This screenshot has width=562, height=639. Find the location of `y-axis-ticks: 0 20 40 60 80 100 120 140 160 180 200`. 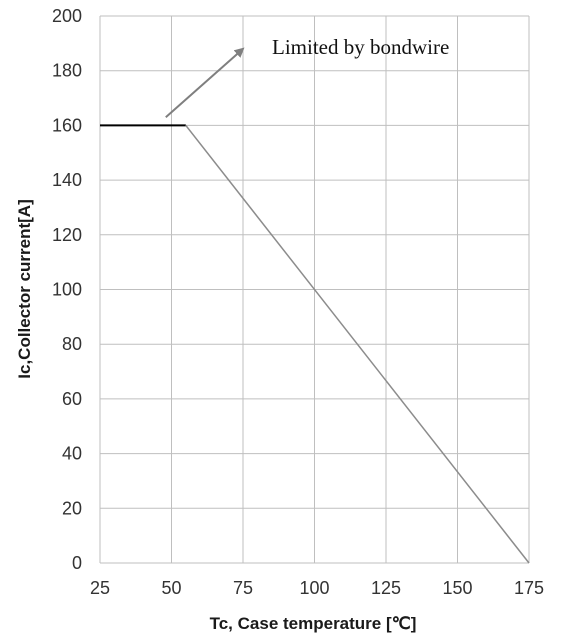

y-axis-ticks: 0 20 40 60 80 100 120 140 160 180 200 is located at coordinates (67, 289).